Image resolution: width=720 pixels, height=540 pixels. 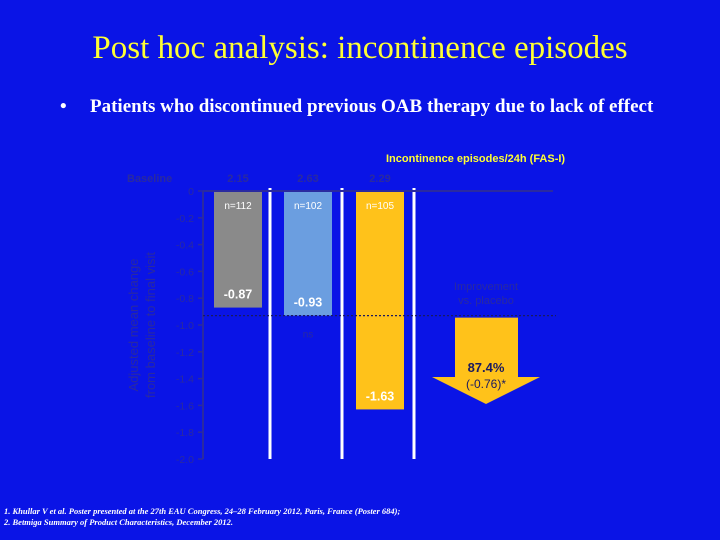 I want to click on bar-value-label: -1.63, so click(x=380, y=396).